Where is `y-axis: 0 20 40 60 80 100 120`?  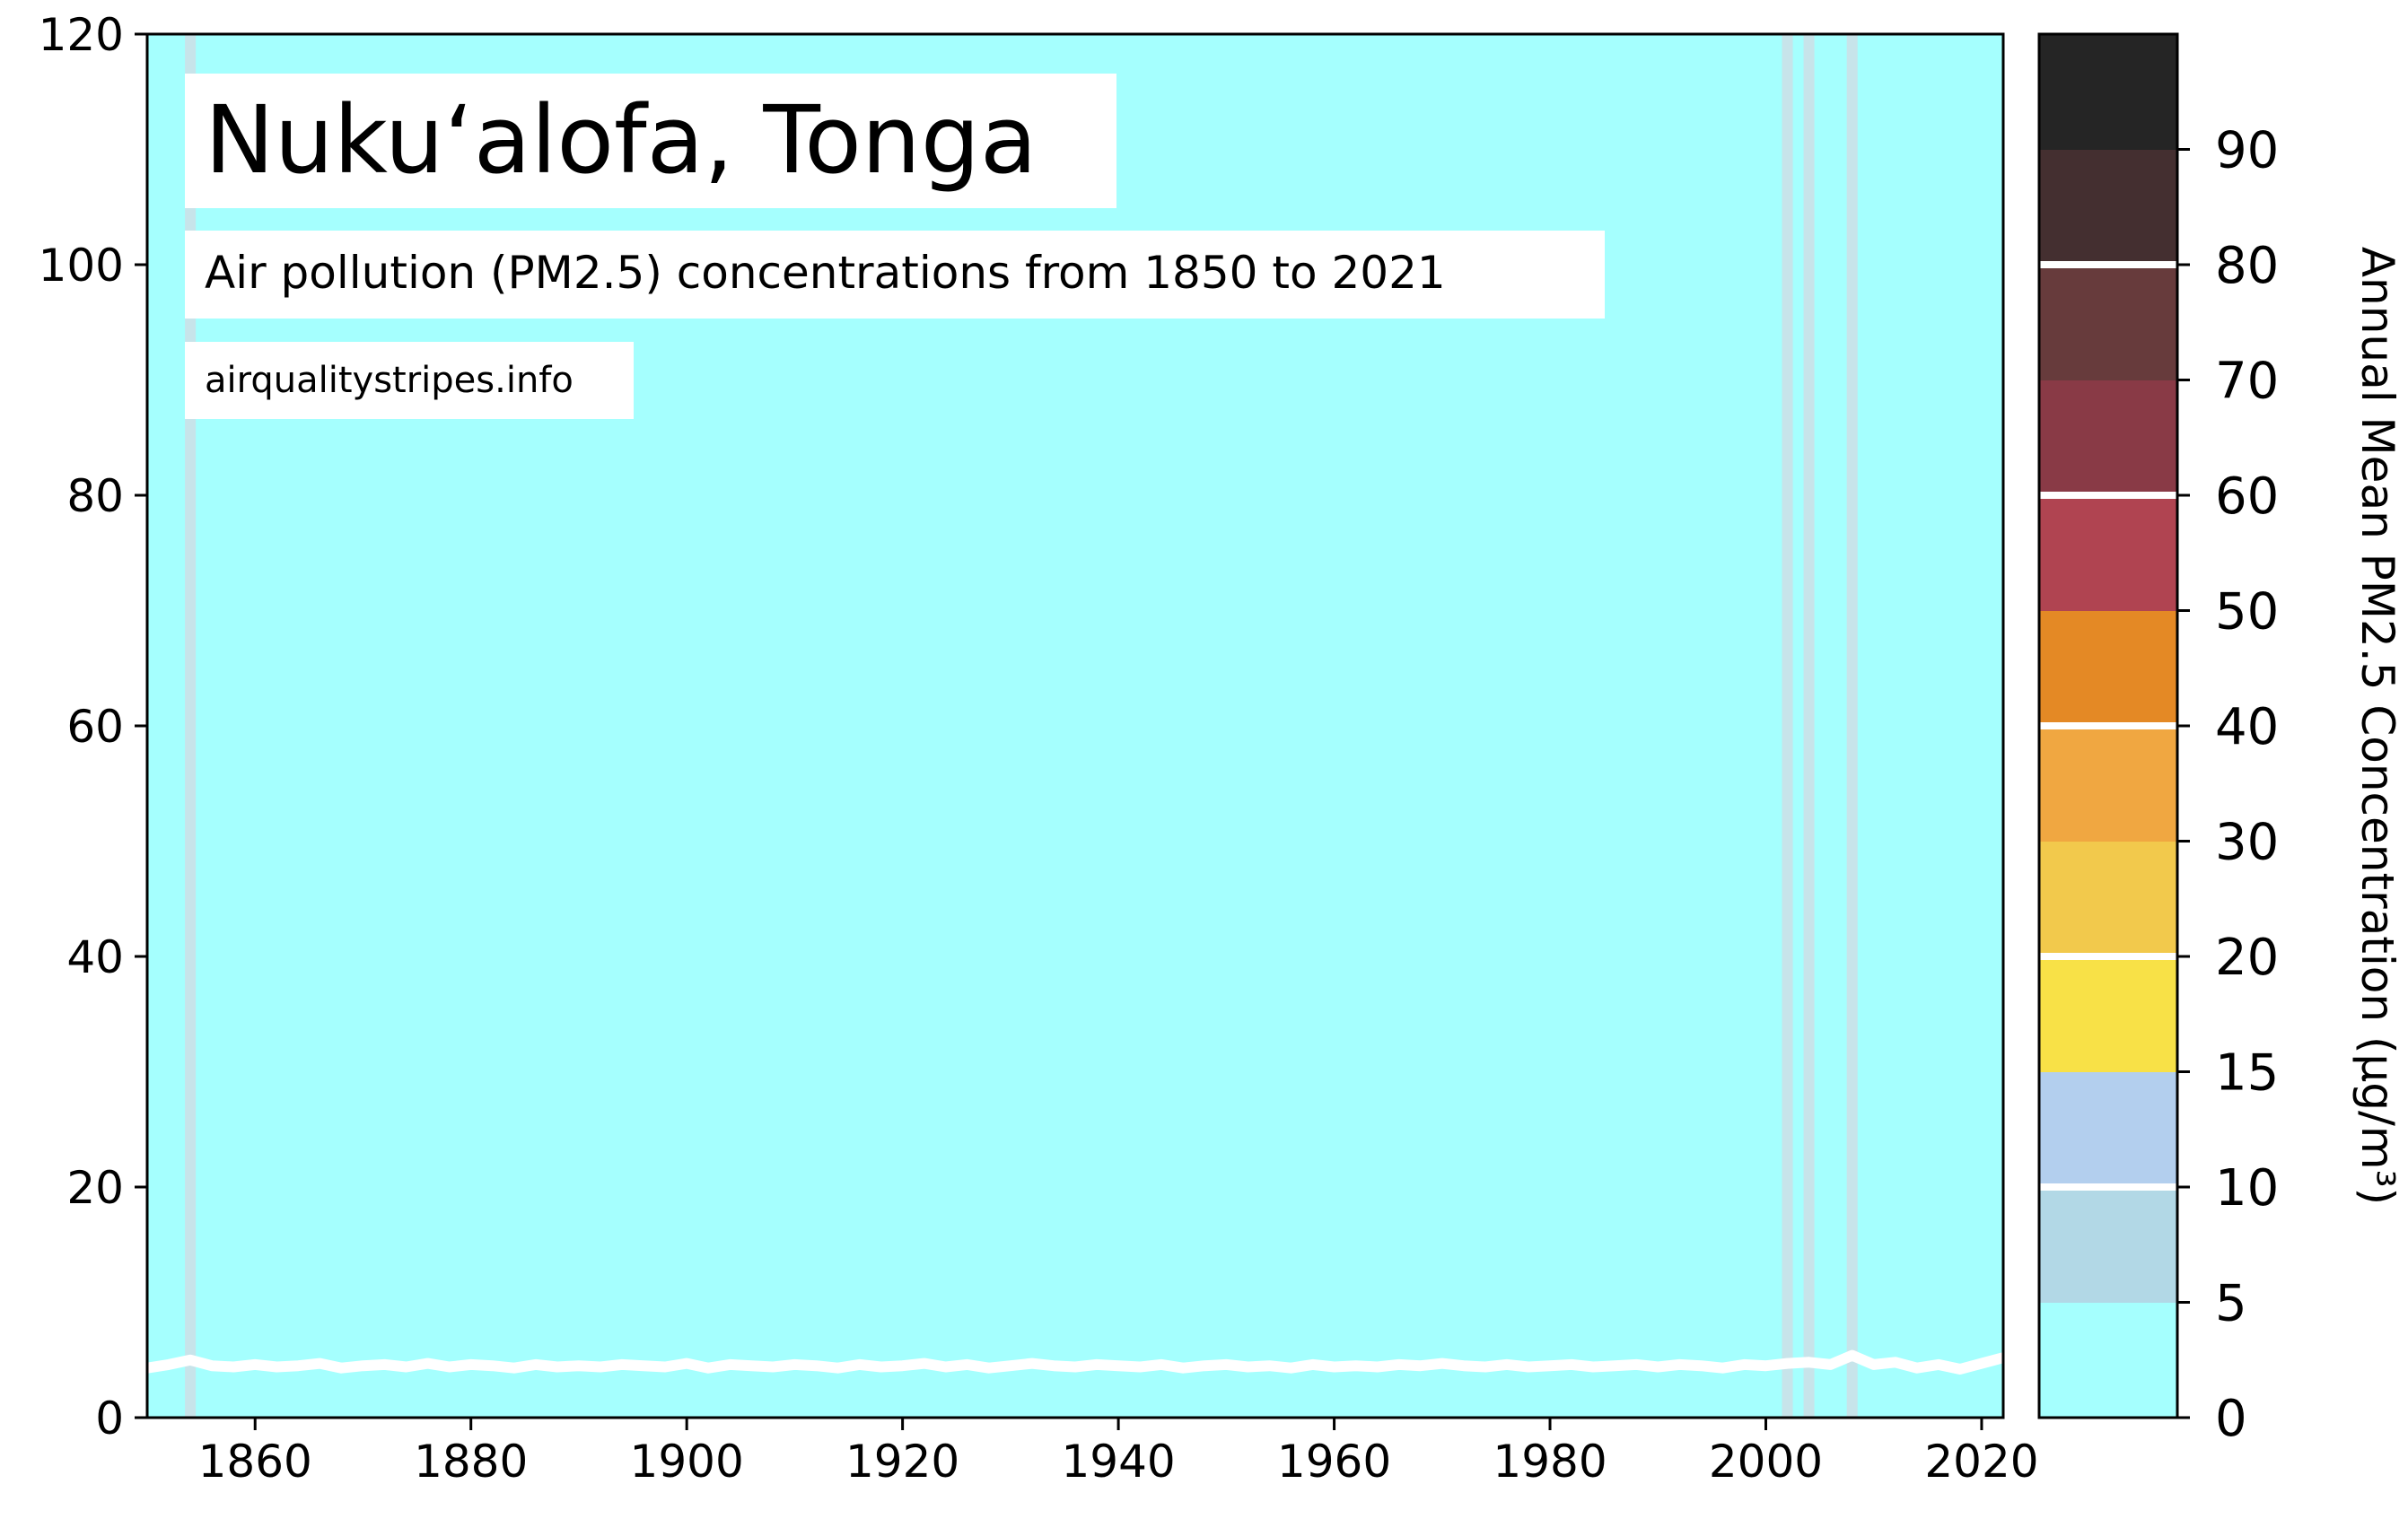
y-axis: 0 20 40 60 80 100 120 is located at coordinates (93, 727).